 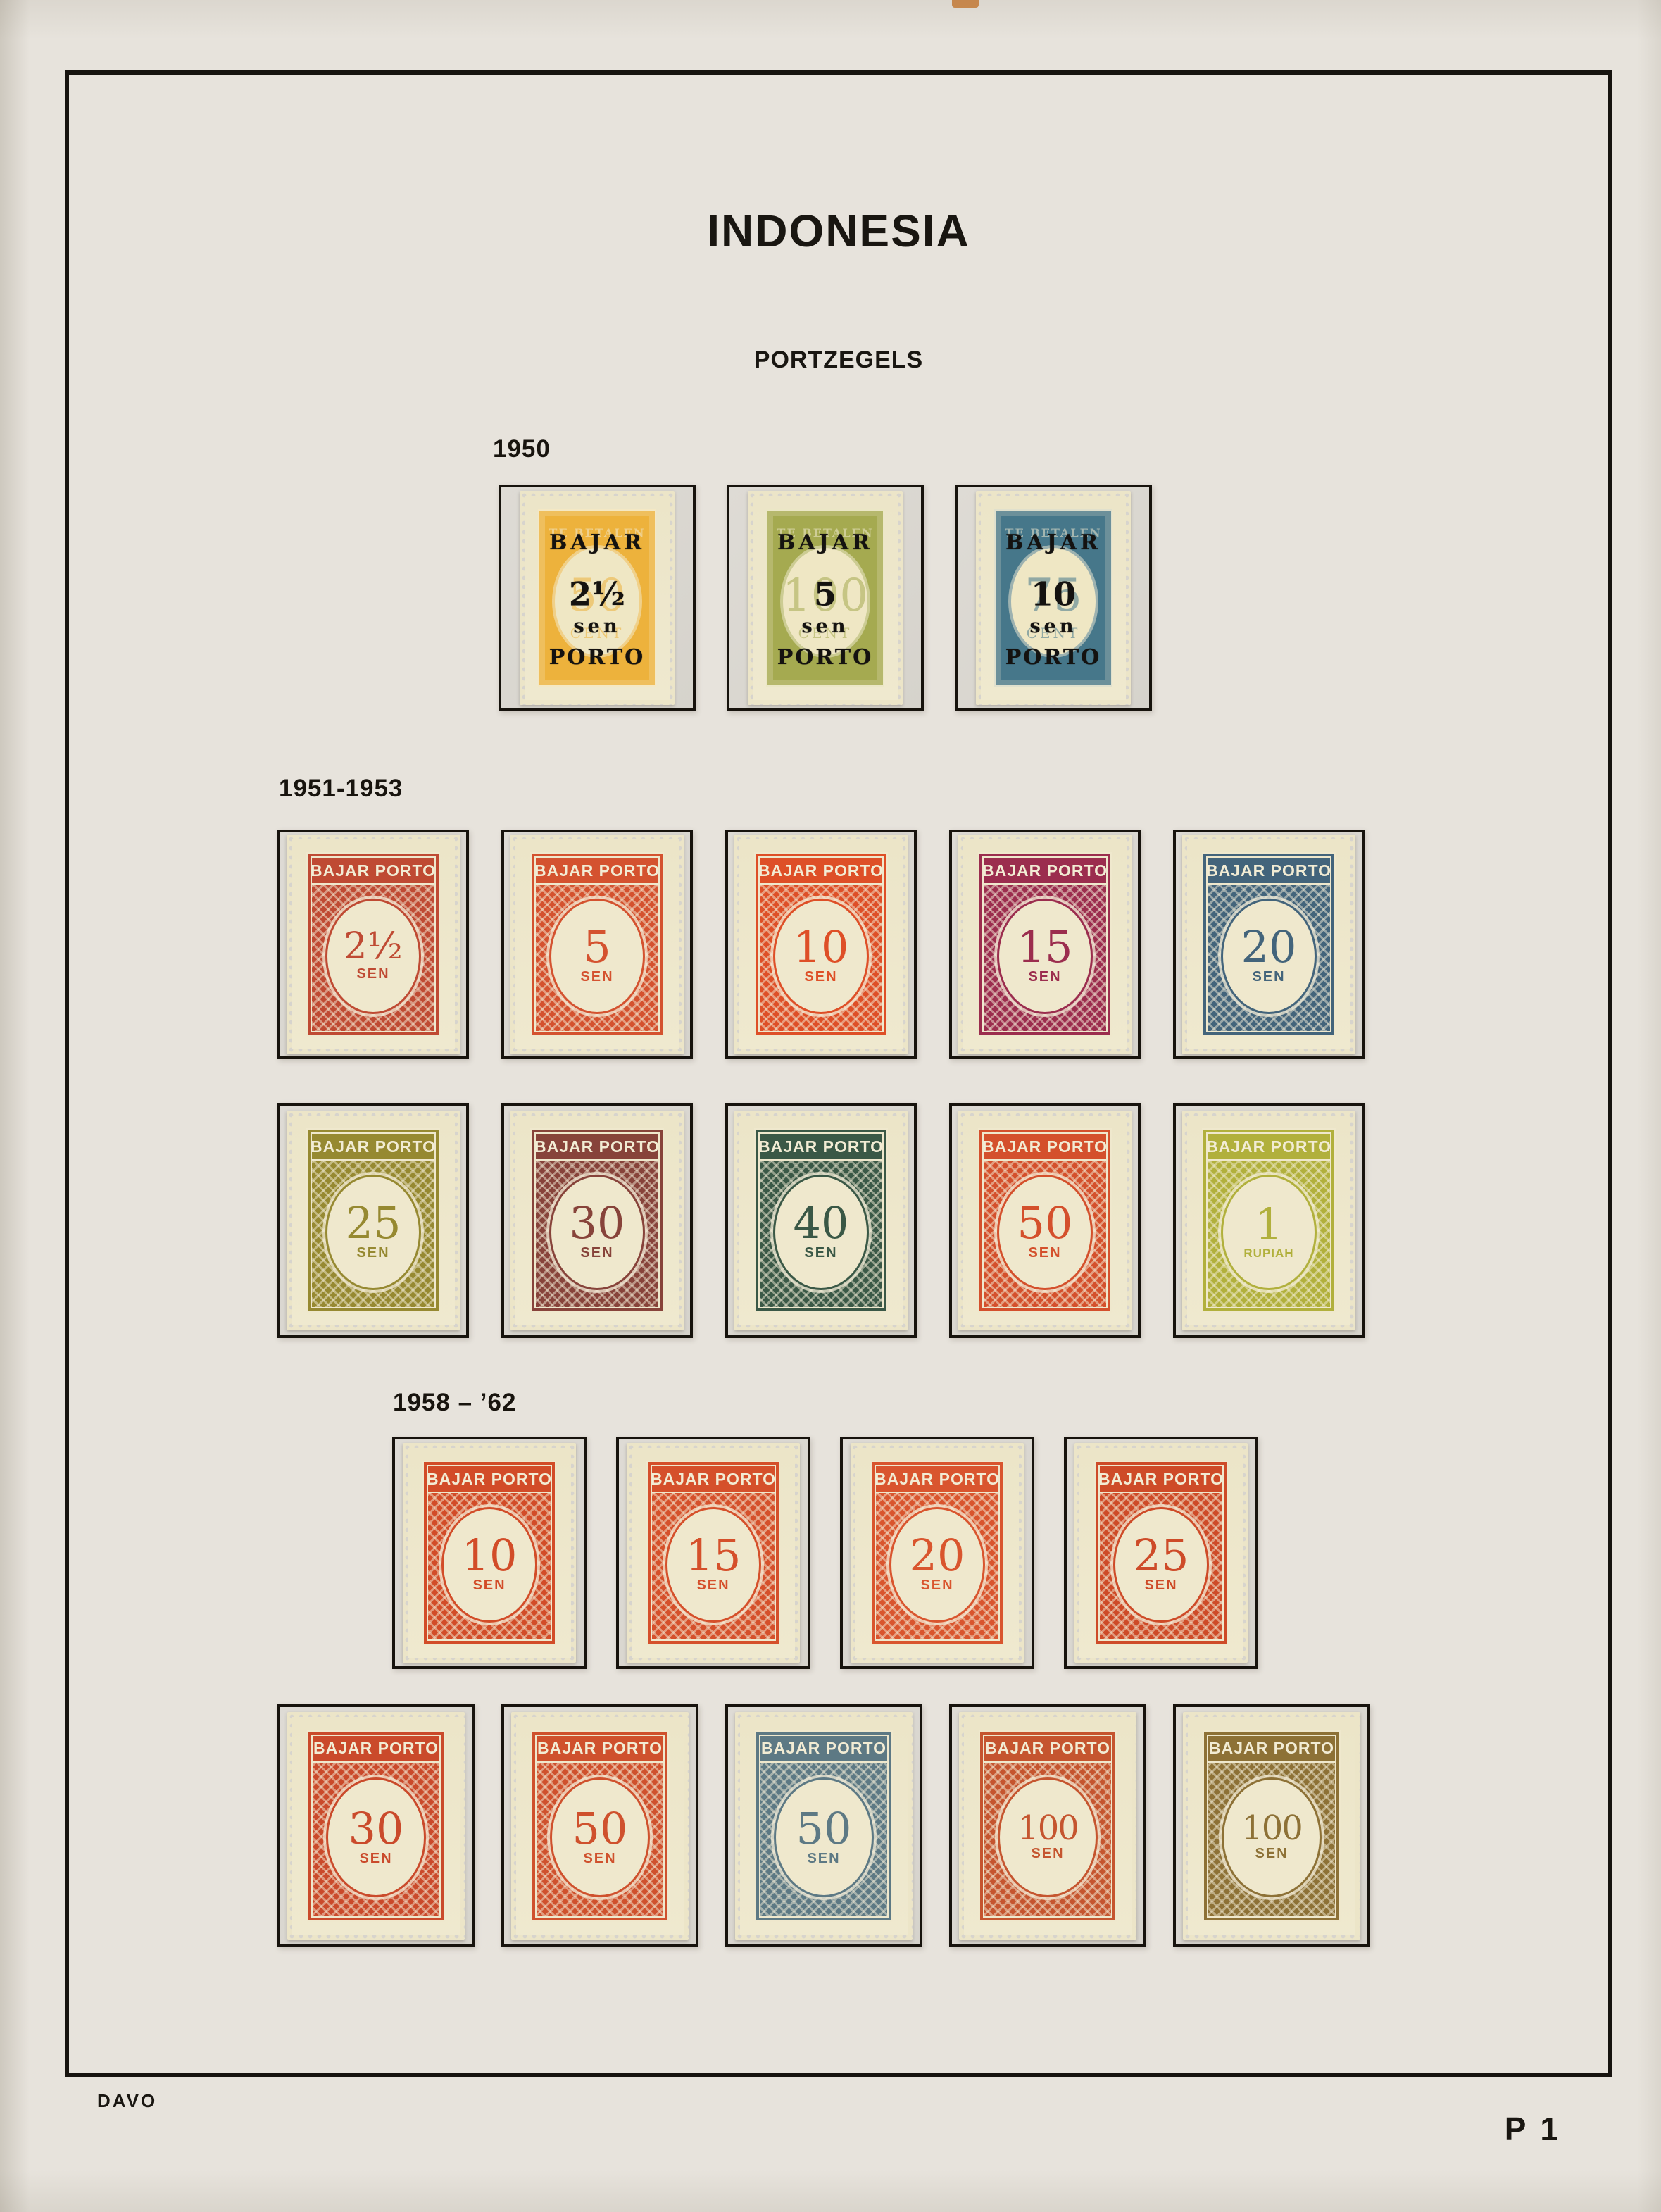 I want to click on stamp-50-sen-1958-orange: BAJAR PORTO 50 SEN, so click(x=600, y=1825).